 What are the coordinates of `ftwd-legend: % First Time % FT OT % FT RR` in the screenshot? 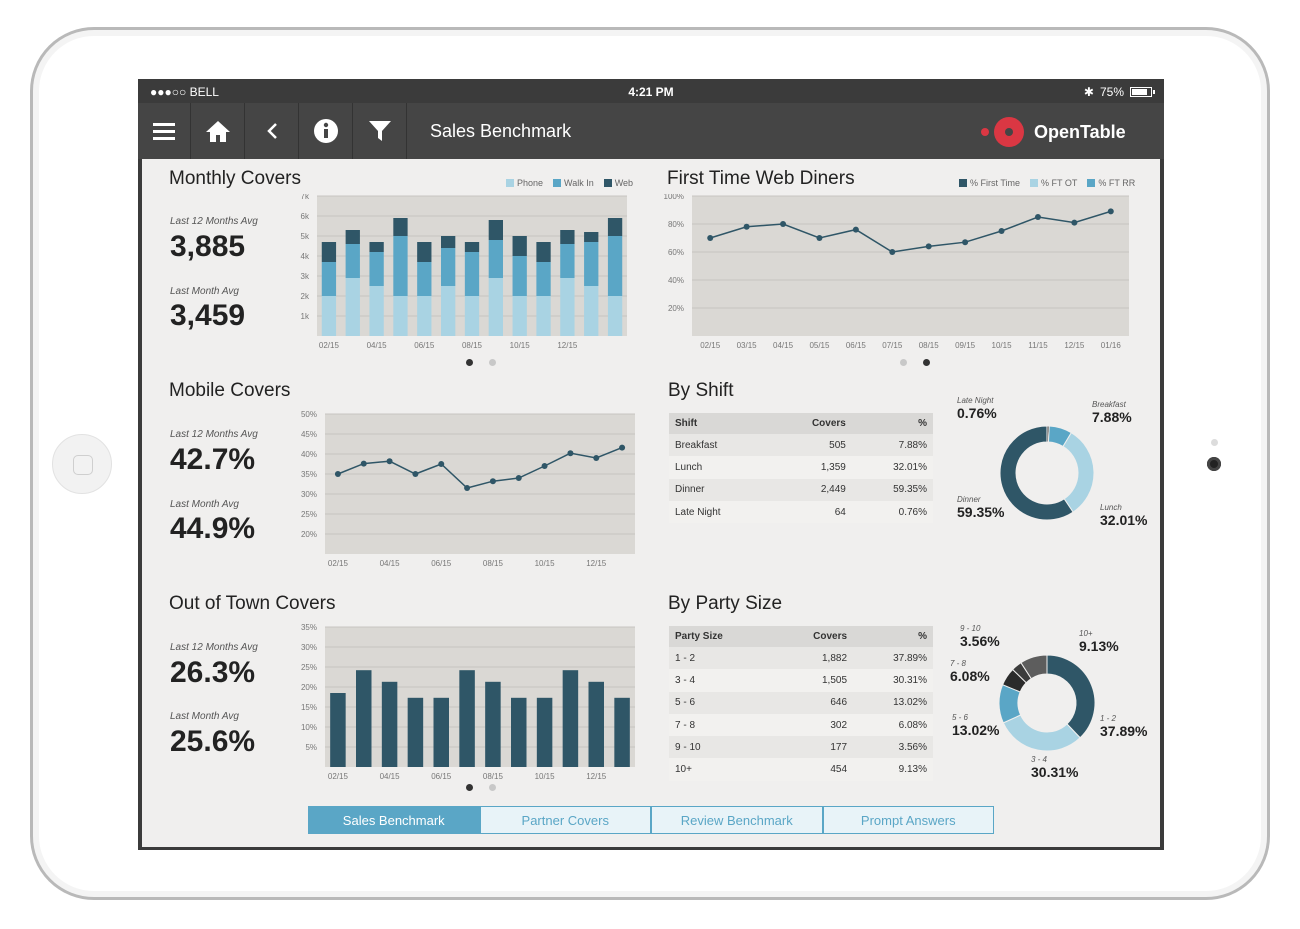 It's located at (1047, 183).